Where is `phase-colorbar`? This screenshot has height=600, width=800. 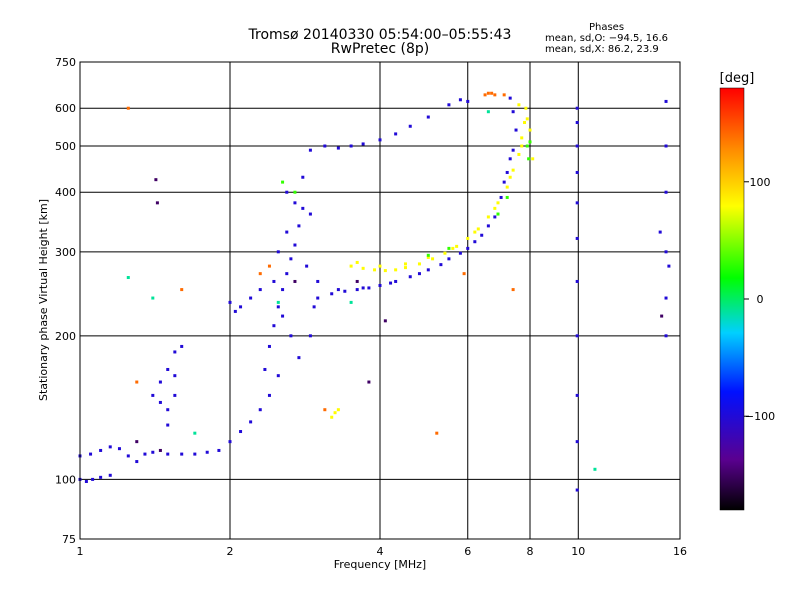 phase-colorbar is located at coordinates (732, 299).